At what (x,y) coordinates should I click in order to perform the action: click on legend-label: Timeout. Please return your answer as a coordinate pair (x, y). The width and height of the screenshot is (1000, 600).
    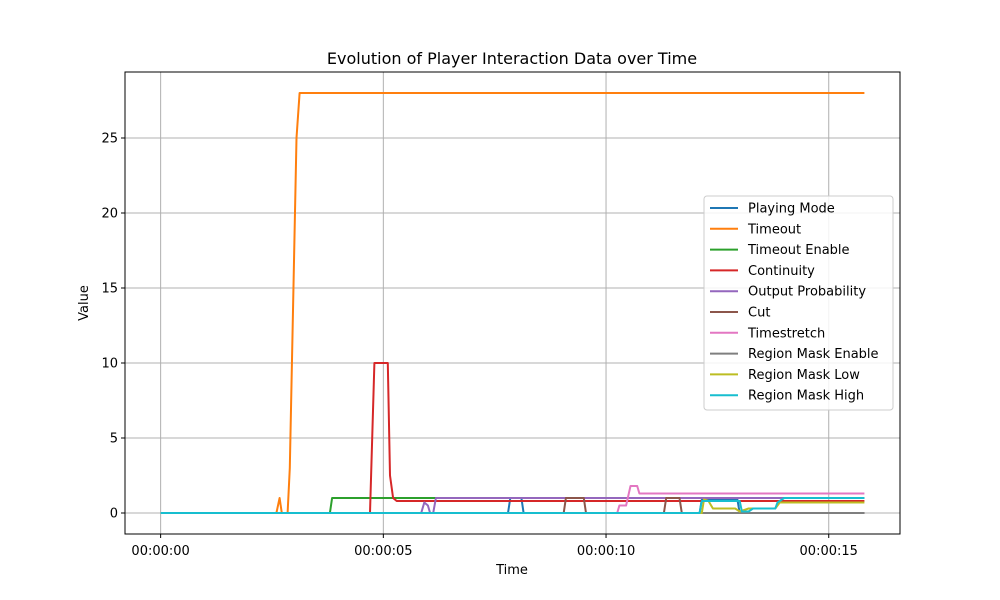
    Looking at the image, I should click on (774, 229).